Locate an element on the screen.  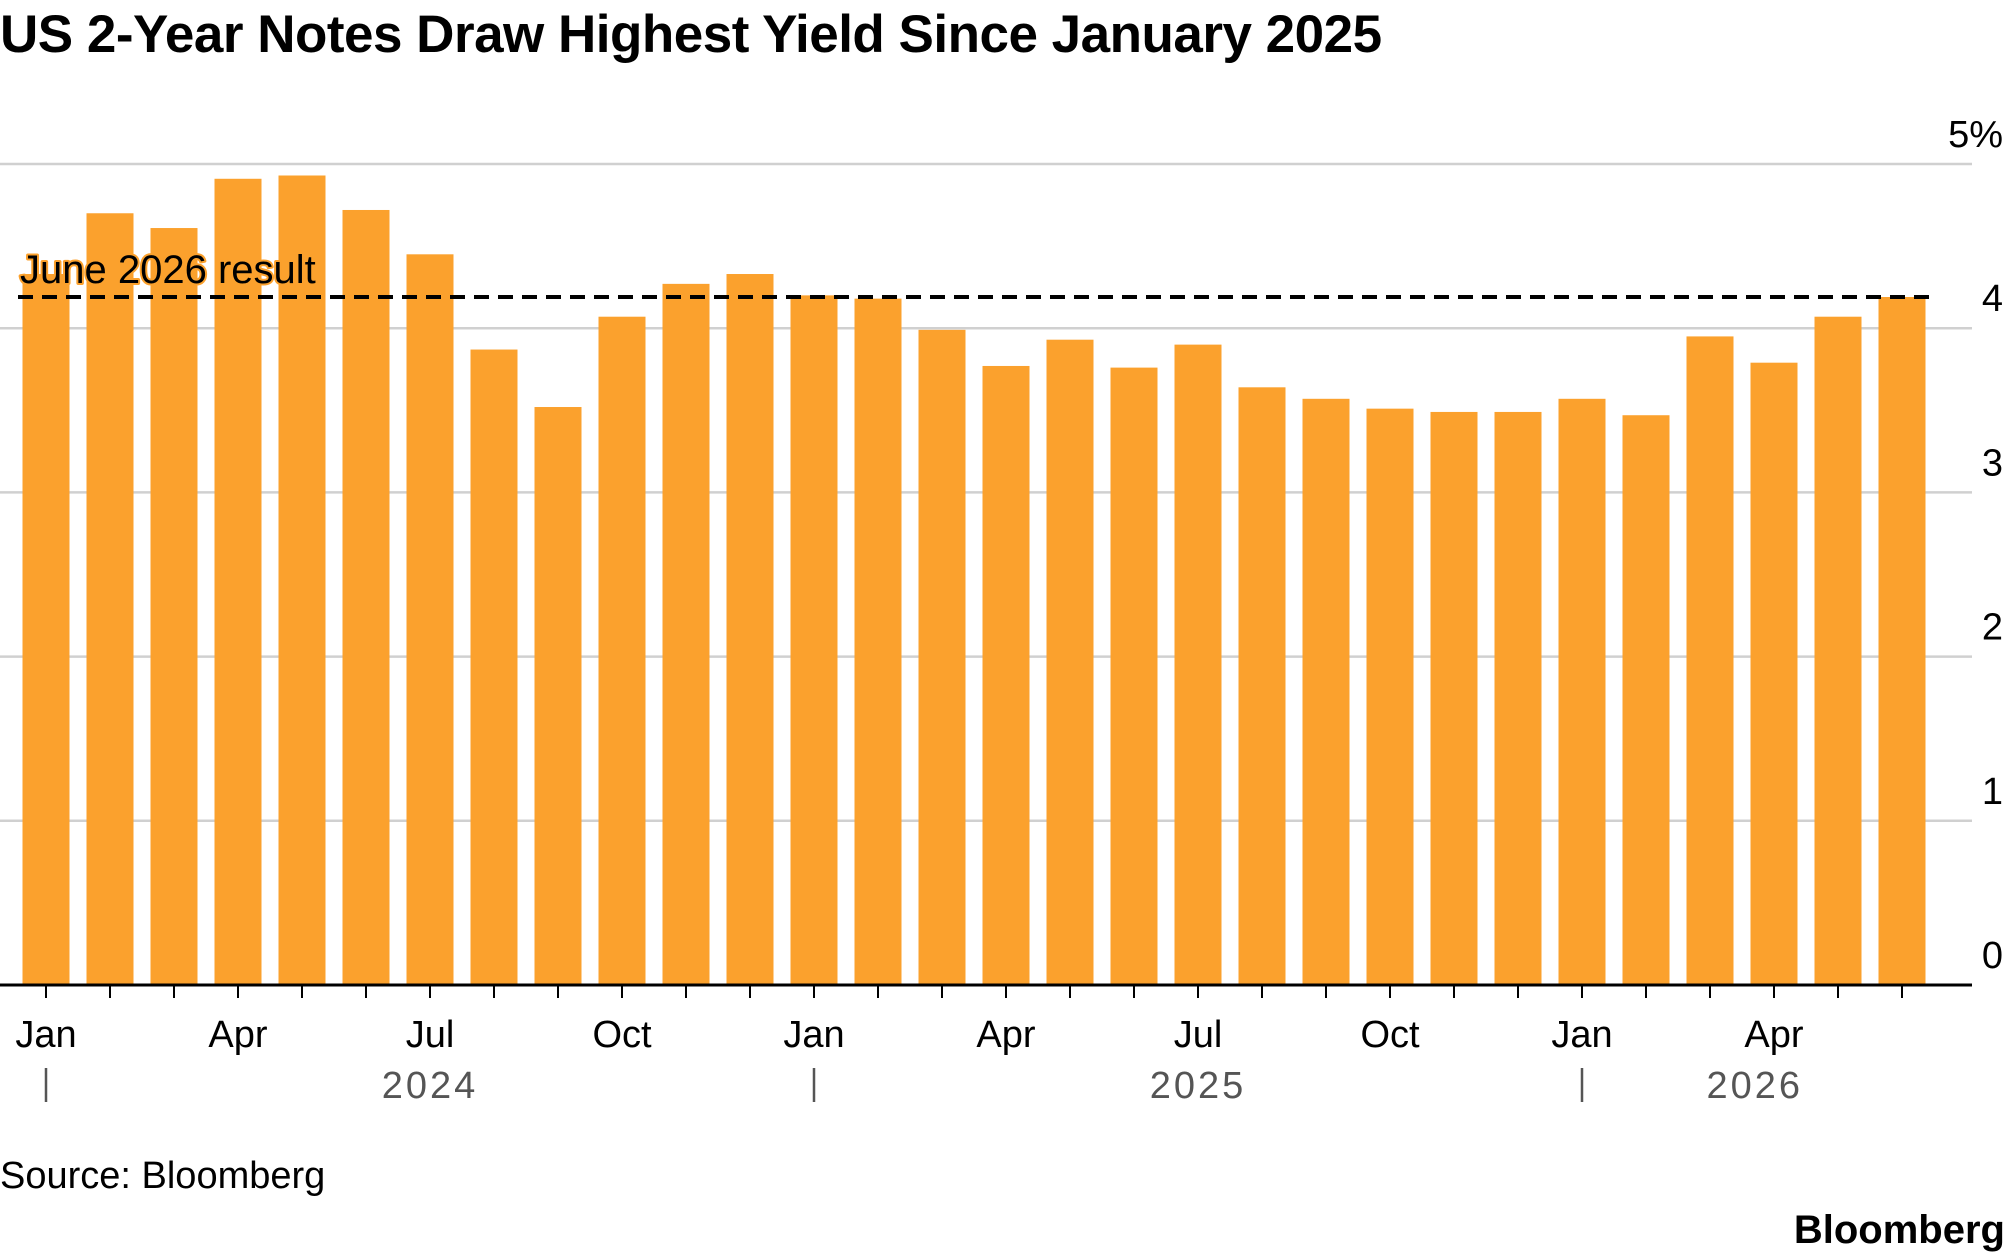
year-label: 2026 is located at coordinates (1755, 1086).